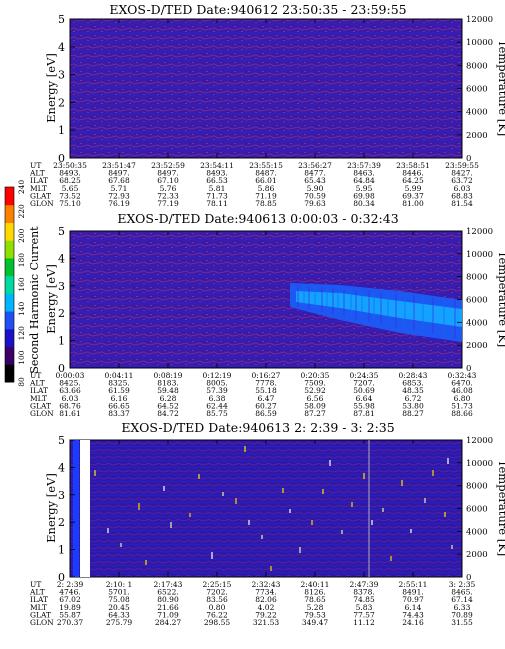 This screenshot has height=649, width=505. I want to click on ephemeris-cell: 8126., so click(314, 592).